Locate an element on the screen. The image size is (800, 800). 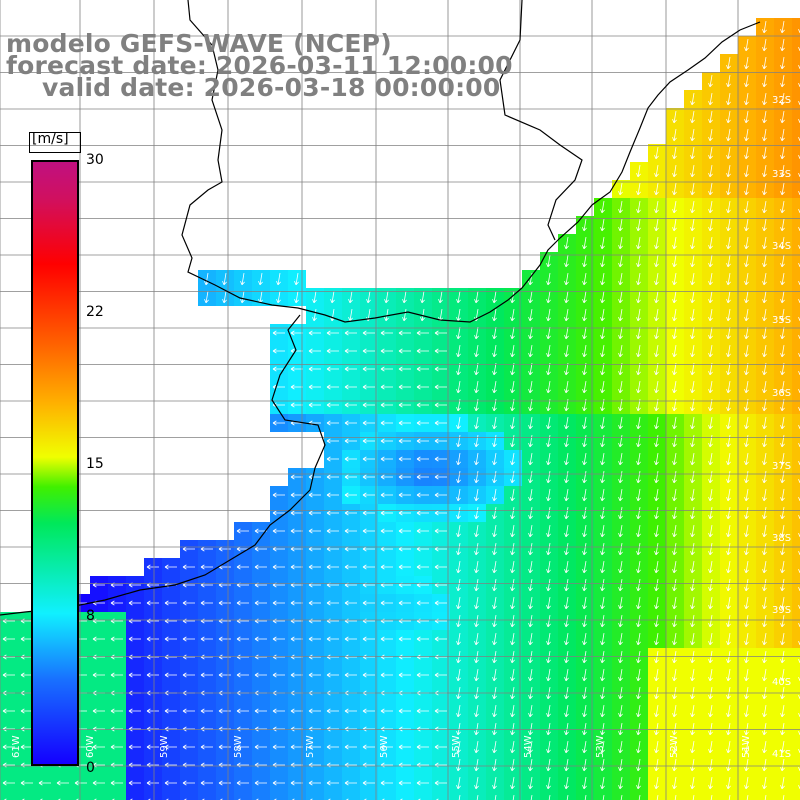
colorbar-tick-8: 8 is located at coordinates (90, 616).